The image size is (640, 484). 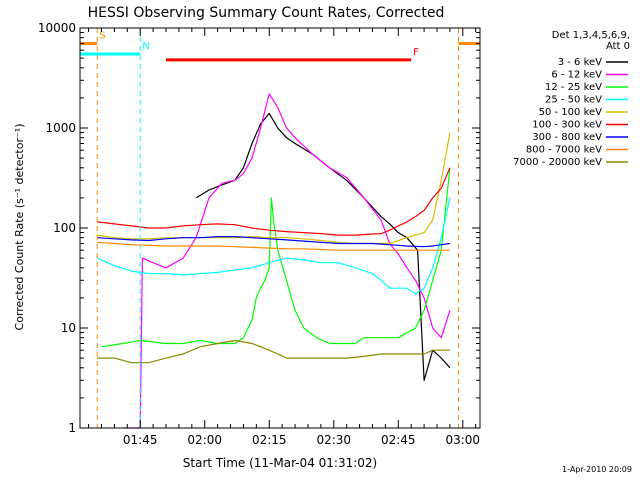 I want to click on timestamp: 1-Apr-2010 20:09, so click(x=597, y=469).